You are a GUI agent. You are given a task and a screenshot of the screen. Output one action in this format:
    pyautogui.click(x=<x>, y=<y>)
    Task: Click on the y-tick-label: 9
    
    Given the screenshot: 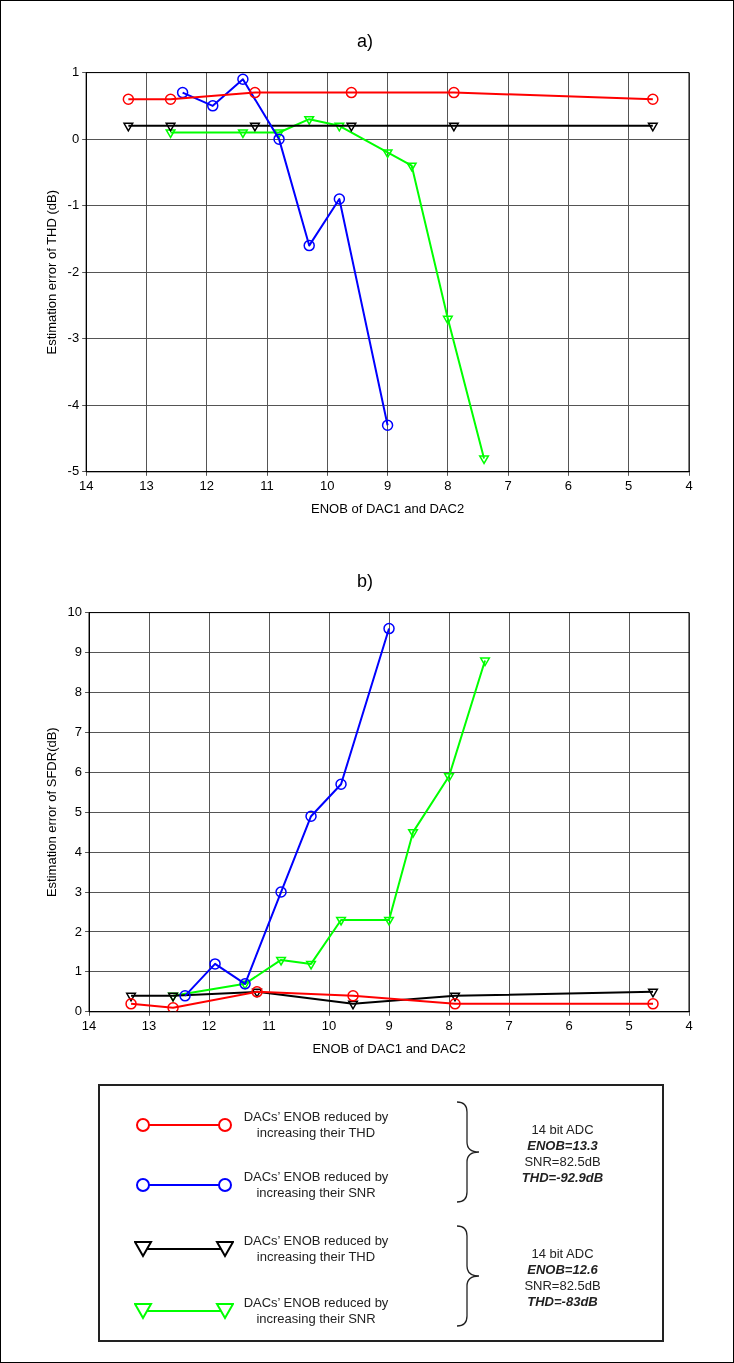 What is the action you would take?
    pyautogui.click(x=78, y=652)
    